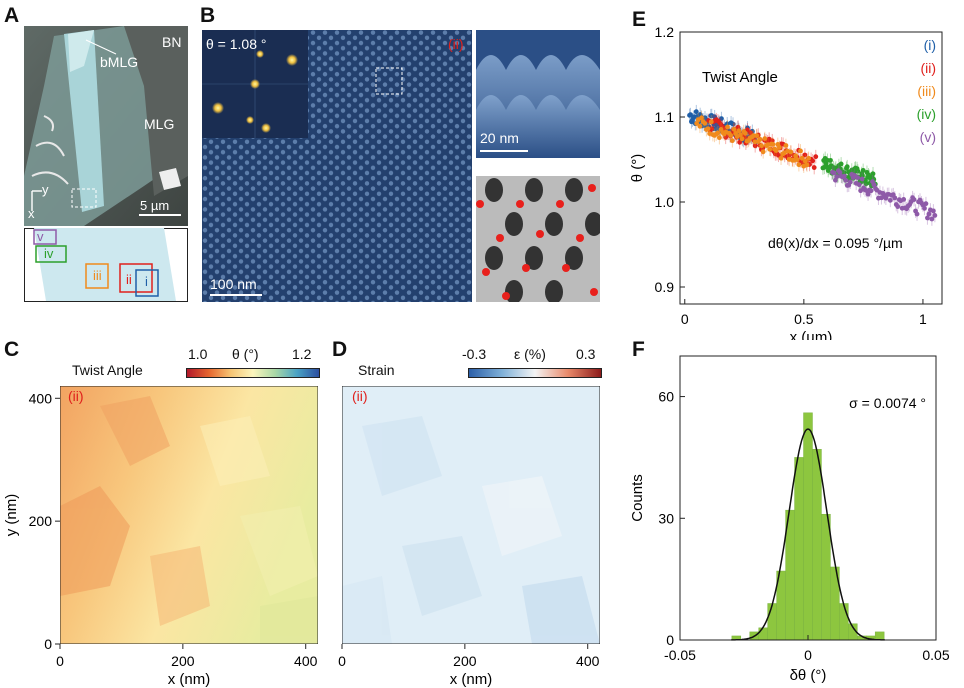 The width and height of the screenshot is (964, 688). What do you see at coordinates (928, 68) in the screenshot?
I see `chart-e-legend-entry: (ii)` at bounding box center [928, 68].